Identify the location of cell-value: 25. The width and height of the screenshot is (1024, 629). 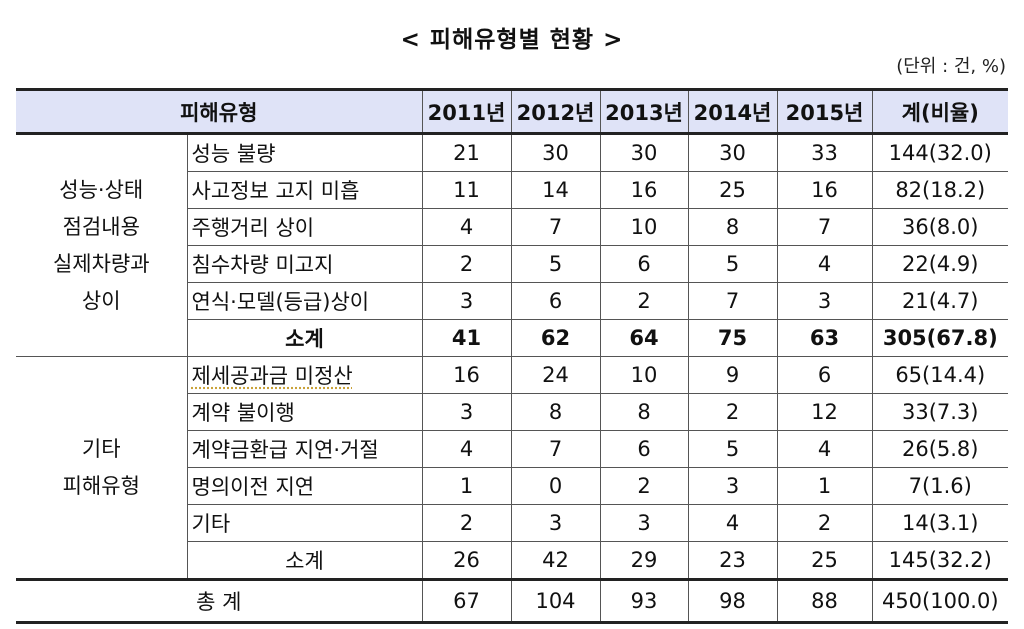
(732, 190).